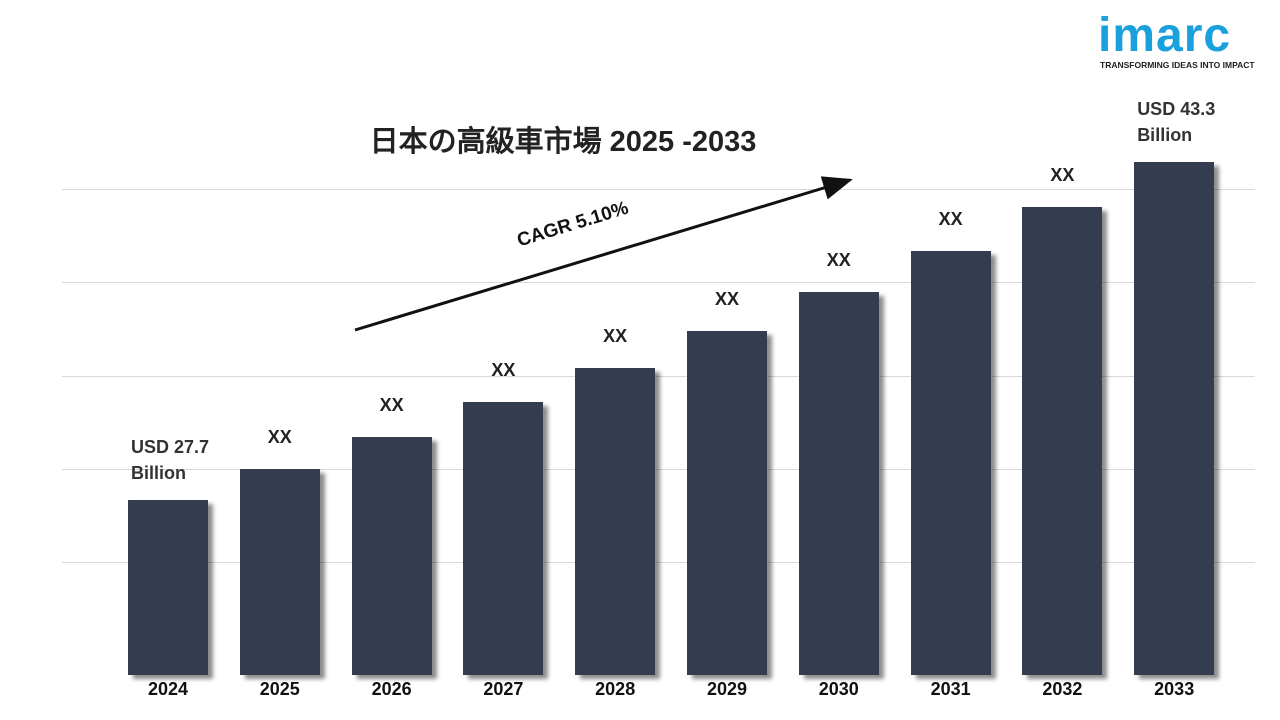  Describe the element at coordinates (615, 689) in the screenshot. I see `x-tick-label: 2028` at that location.